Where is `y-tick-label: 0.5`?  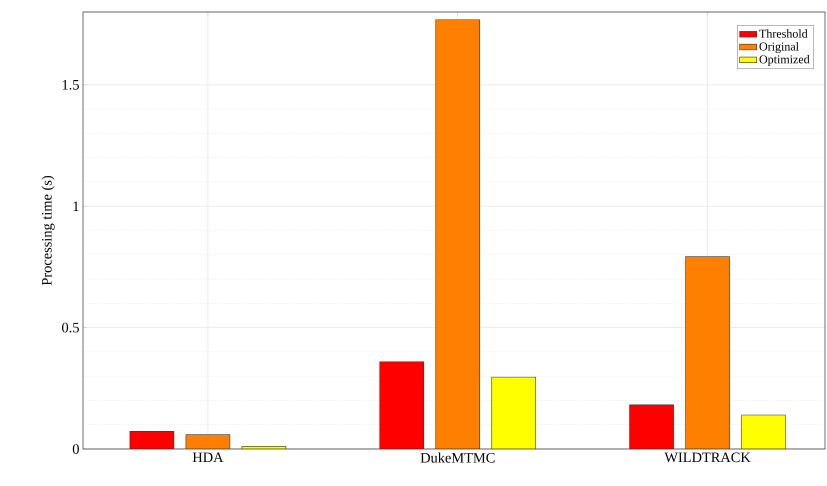
y-tick-label: 0.5 is located at coordinates (70, 327).